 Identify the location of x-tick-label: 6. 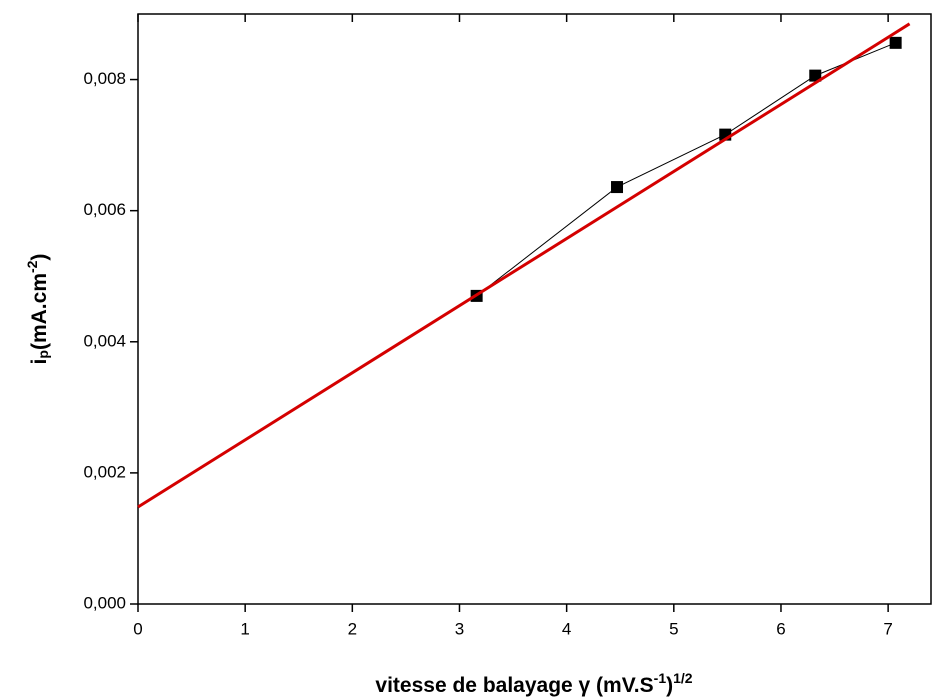
(780, 628).